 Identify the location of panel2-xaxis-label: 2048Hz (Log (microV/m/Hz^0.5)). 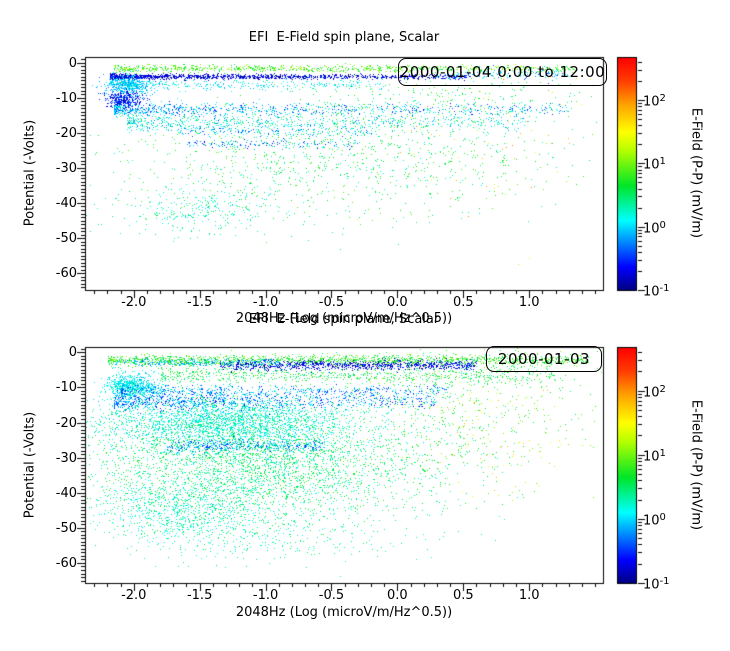
(344, 612).